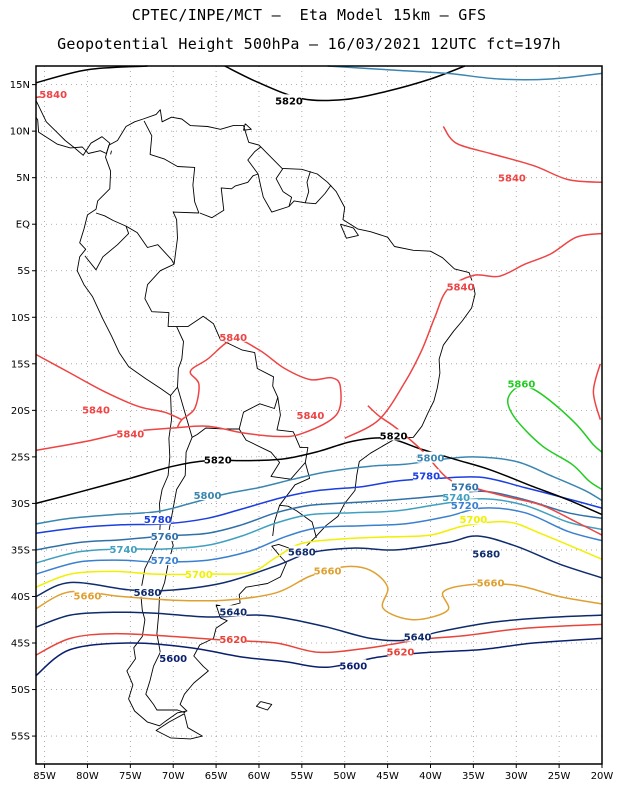 The image size is (618, 800). I want to click on lat-tick-label: 20S, so click(20, 411).